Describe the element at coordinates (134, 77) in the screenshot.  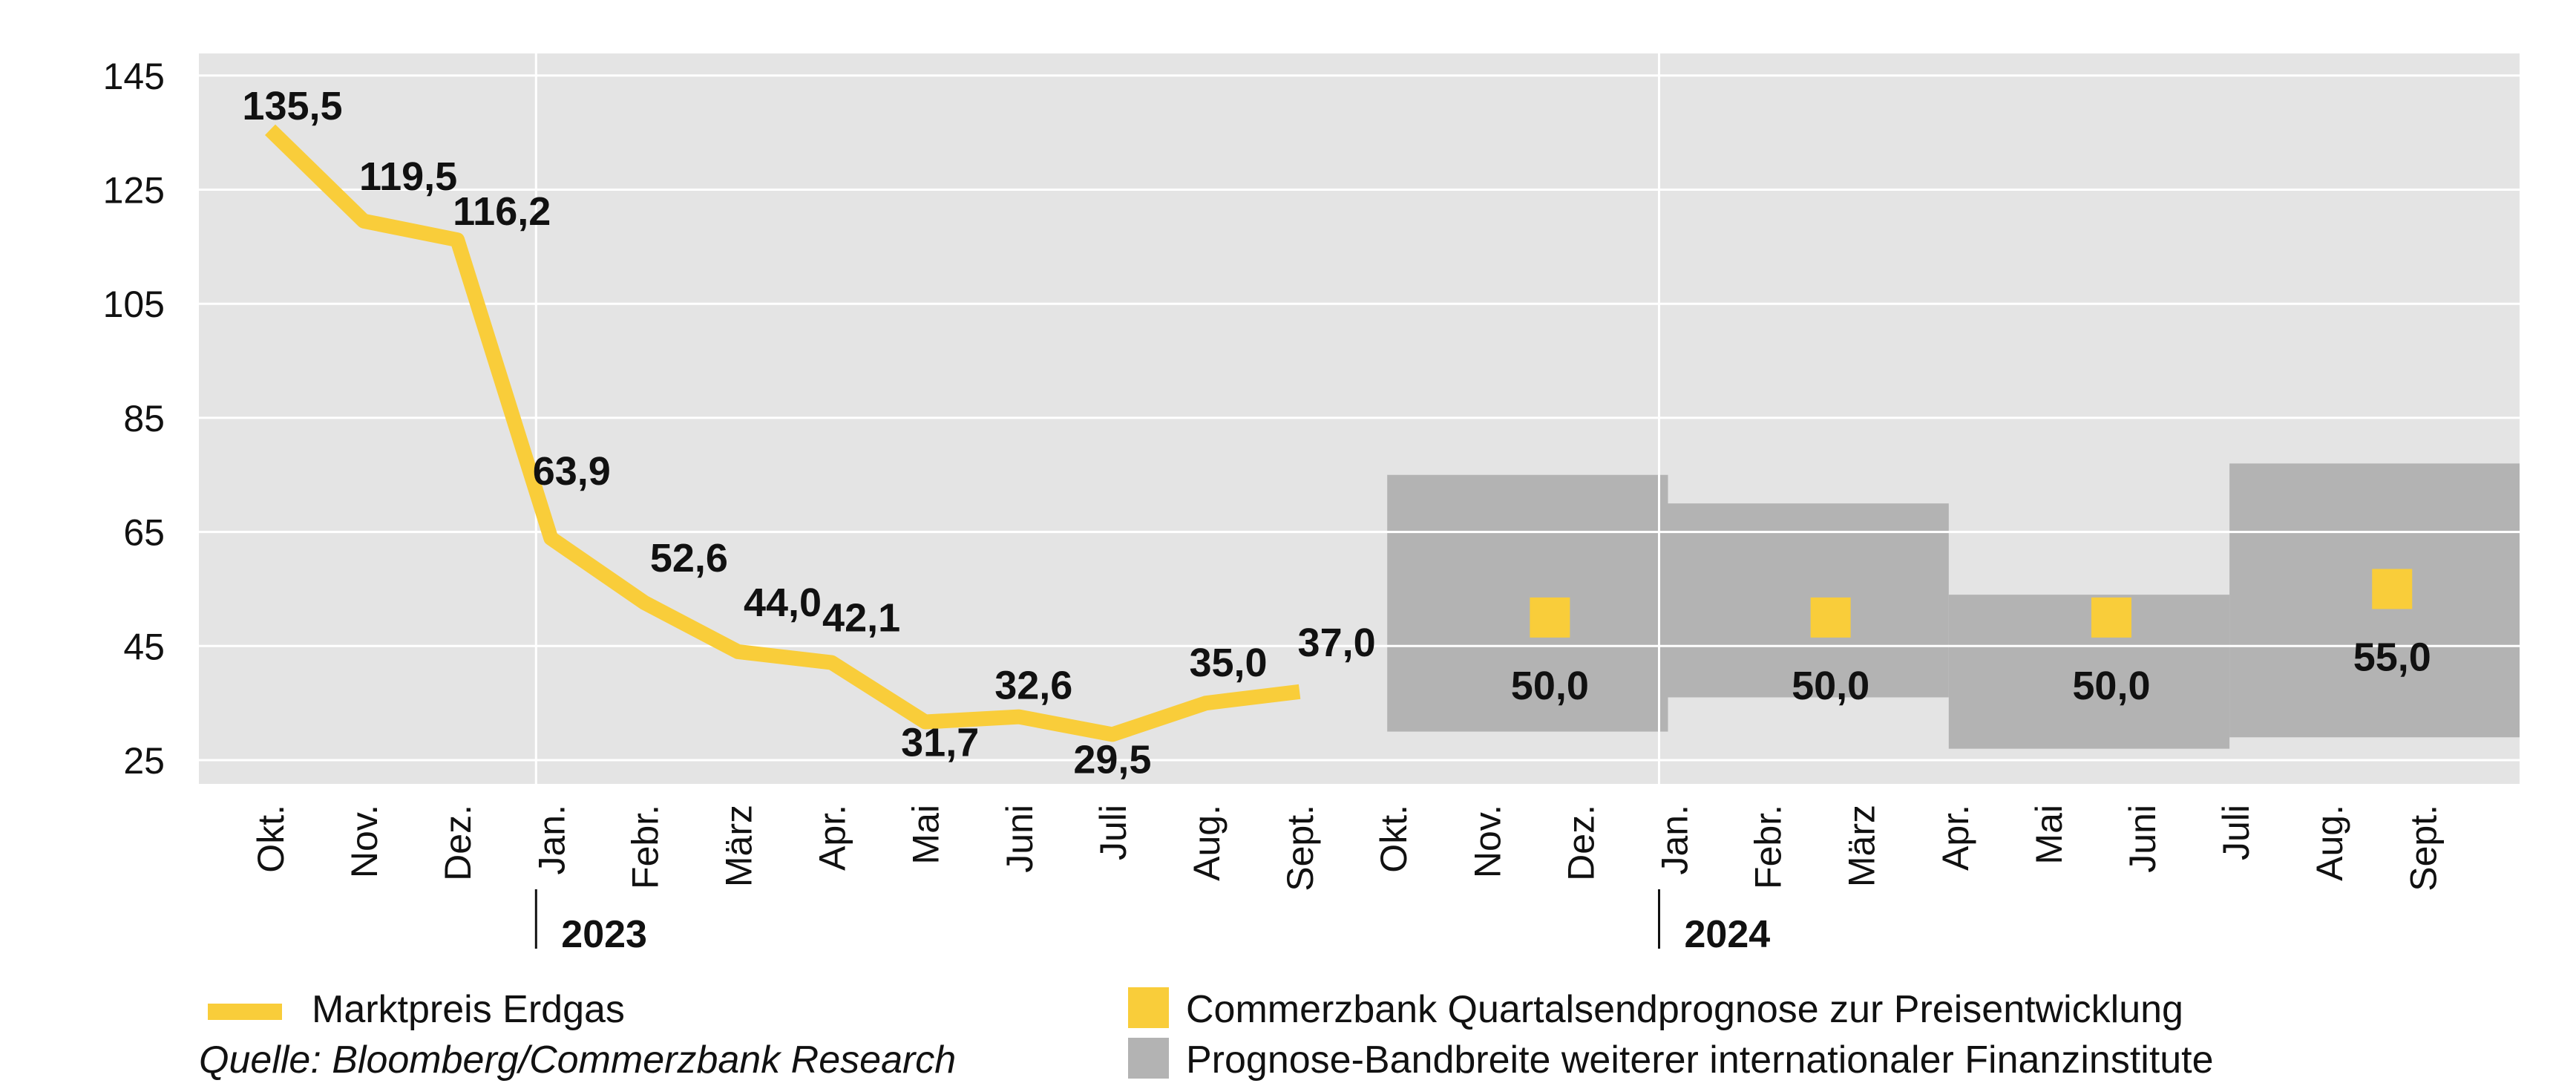
I see `y-tick-label: 145` at that location.